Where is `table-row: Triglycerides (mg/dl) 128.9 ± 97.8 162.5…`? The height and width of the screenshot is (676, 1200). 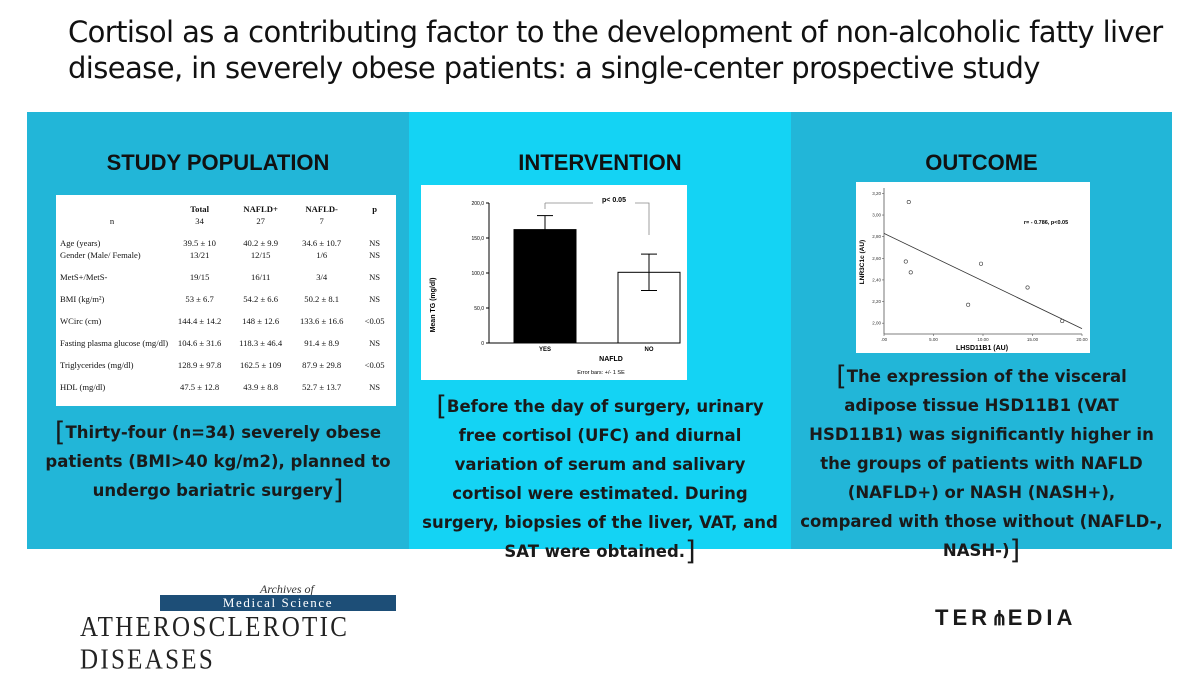 table-row: Triglycerides (mg/dl) 128.9 ± 97.8 162.5… is located at coordinates (226, 365).